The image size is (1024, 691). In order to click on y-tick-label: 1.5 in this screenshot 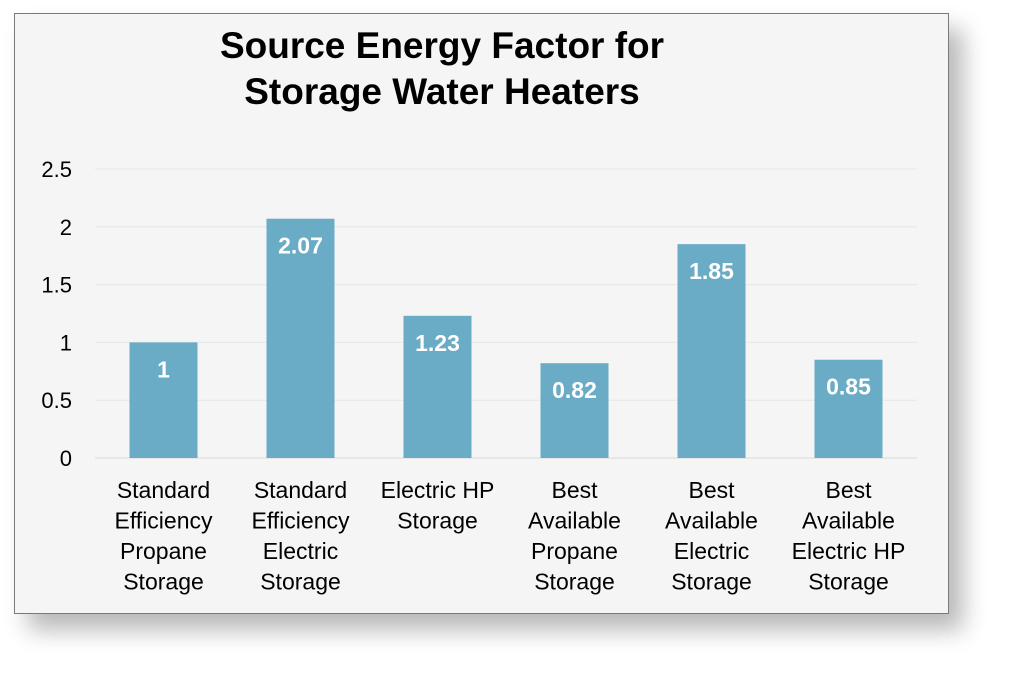, I will do `click(56, 285)`.